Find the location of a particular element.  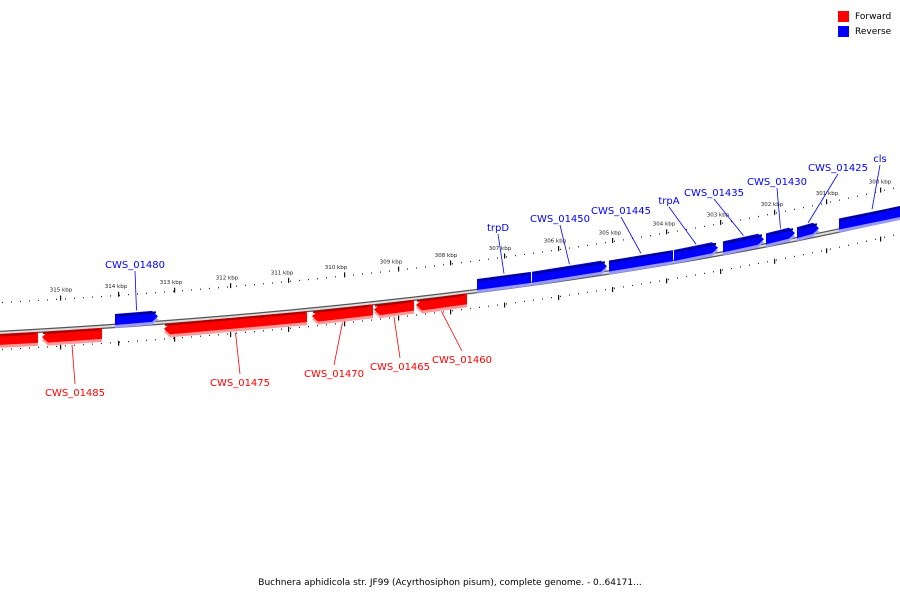

gene-label: CWS_01425 is located at coordinates (838, 168).